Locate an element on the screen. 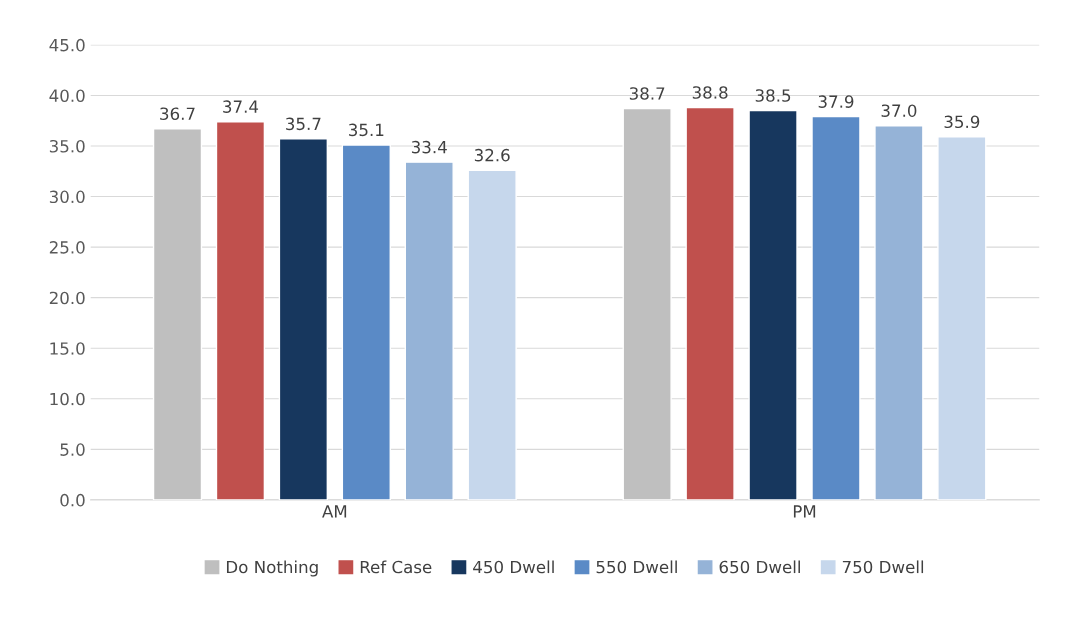 This screenshot has height=632, width=1066. y-tick-label: 5.0 is located at coordinates (72, 449).